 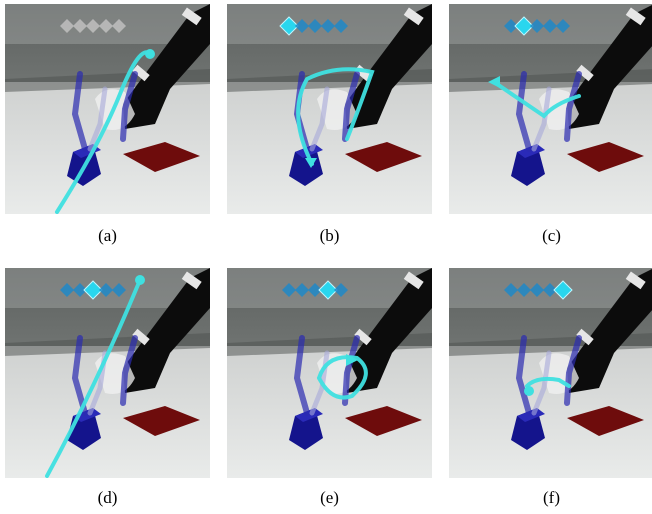 I want to click on scene-e, so click(x=329, y=373).